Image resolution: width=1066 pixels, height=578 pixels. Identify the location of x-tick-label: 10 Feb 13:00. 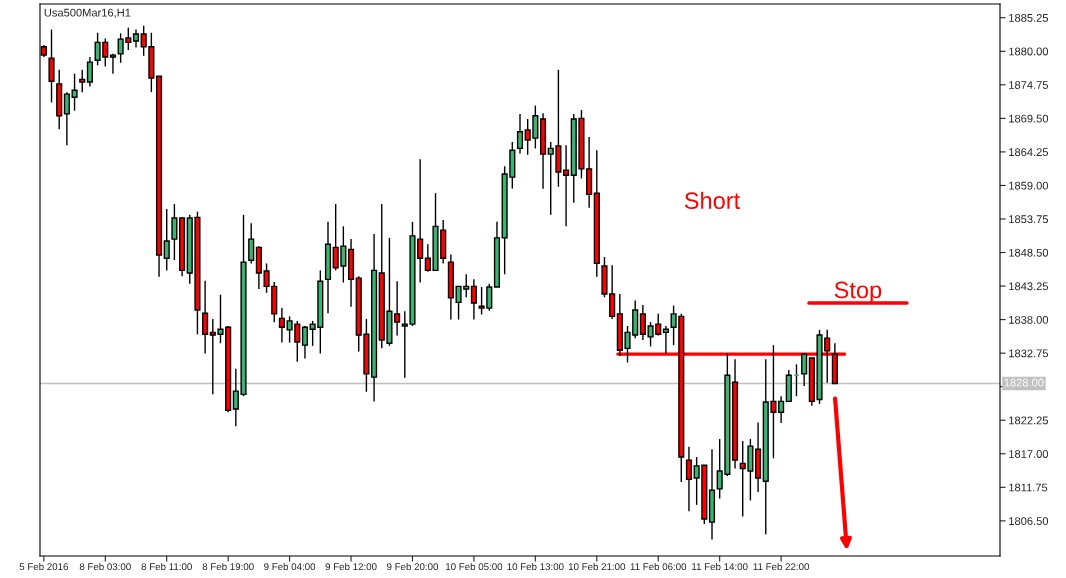
(535, 566).